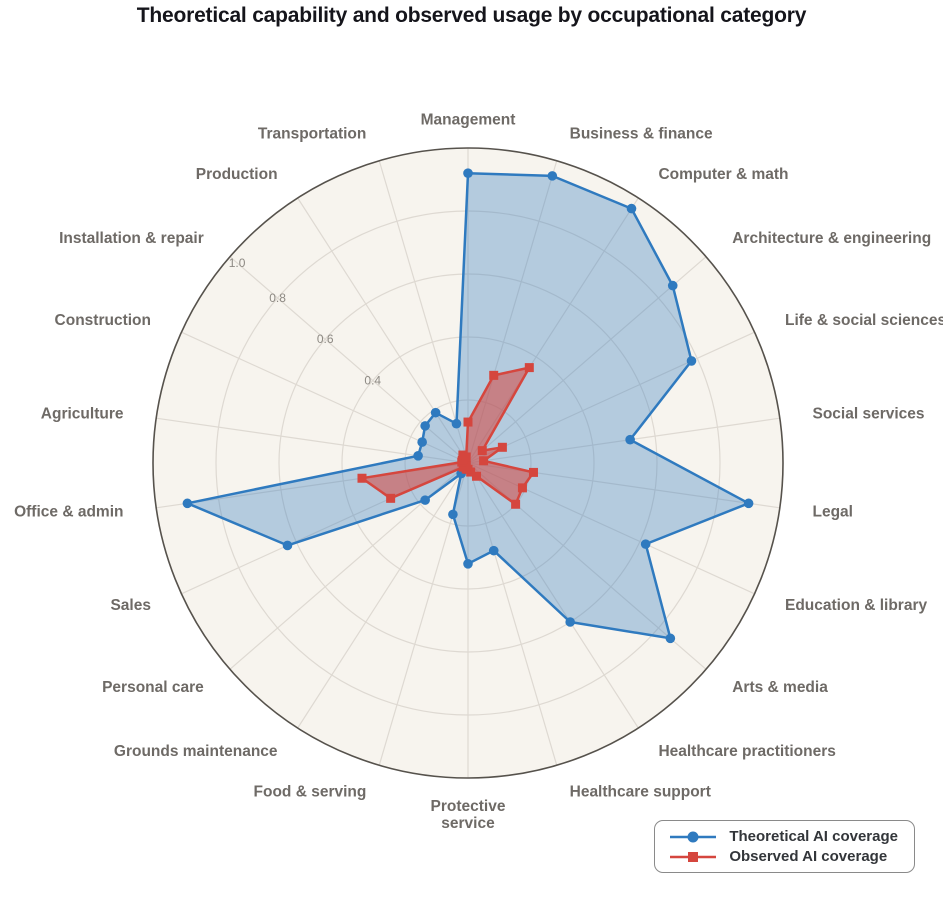  What do you see at coordinates (82, 414) in the screenshot?
I see `category-label-agriculture: Agriculture` at bounding box center [82, 414].